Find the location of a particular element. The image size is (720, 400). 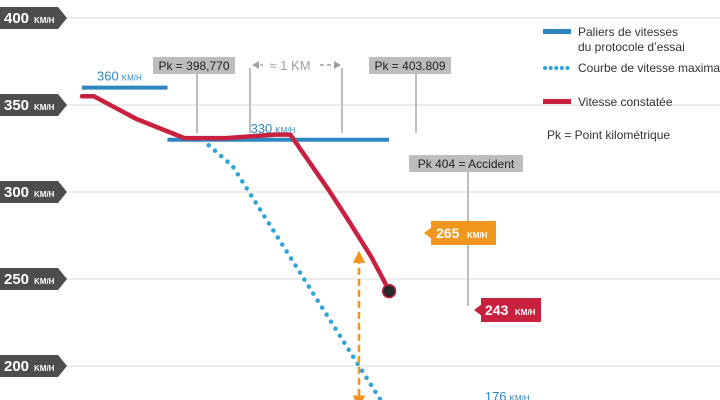

distance-marker: ≈ 1 KM is located at coordinates (296, 65).